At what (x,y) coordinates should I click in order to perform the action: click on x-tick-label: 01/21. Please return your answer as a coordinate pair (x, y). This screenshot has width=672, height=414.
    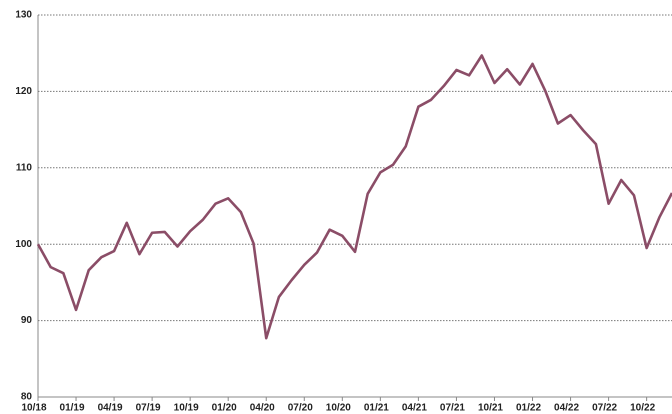
    Looking at the image, I should click on (376, 408).